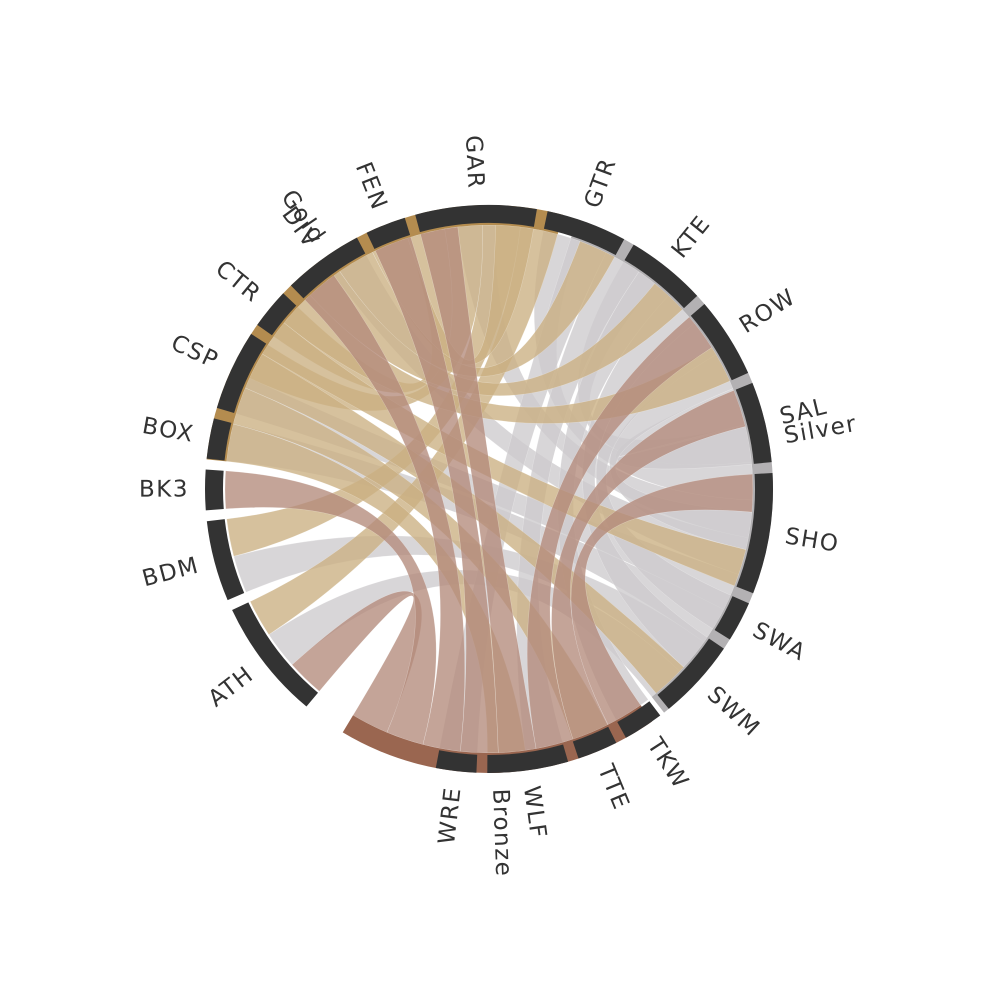 The width and height of the screenshot is (984, 984). I want to click on arc-tte, so click(594, 742).